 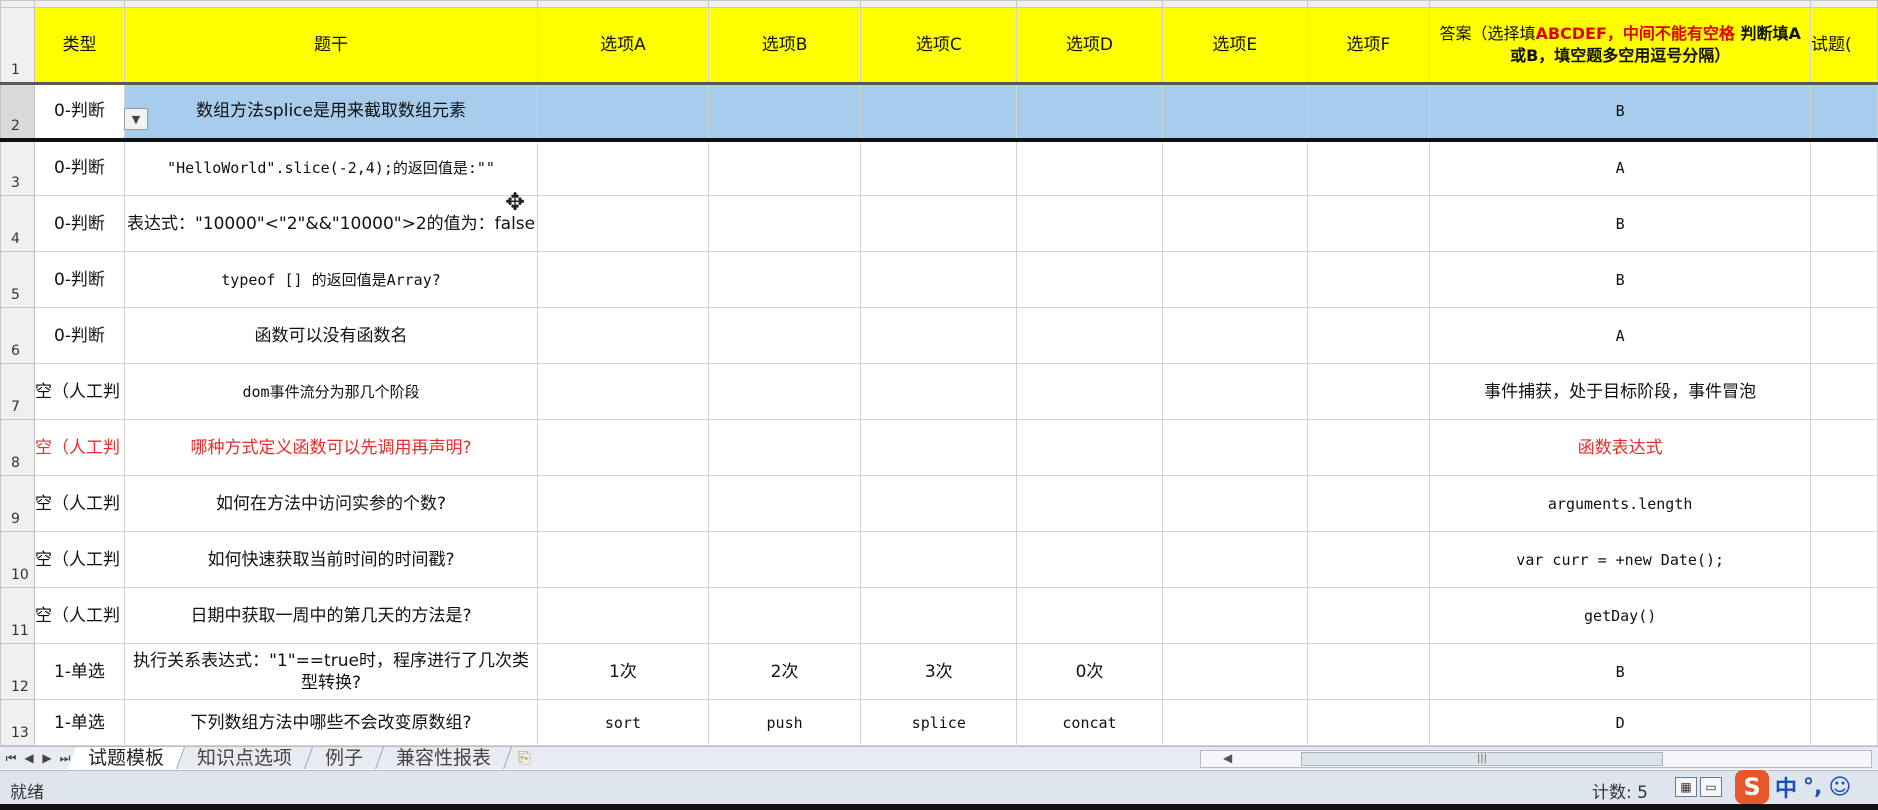 What do you see at coordinates (345, 758) in the screenshot?
I see `sheet-tab-examples: 例子` at bounding box center [345, 758].